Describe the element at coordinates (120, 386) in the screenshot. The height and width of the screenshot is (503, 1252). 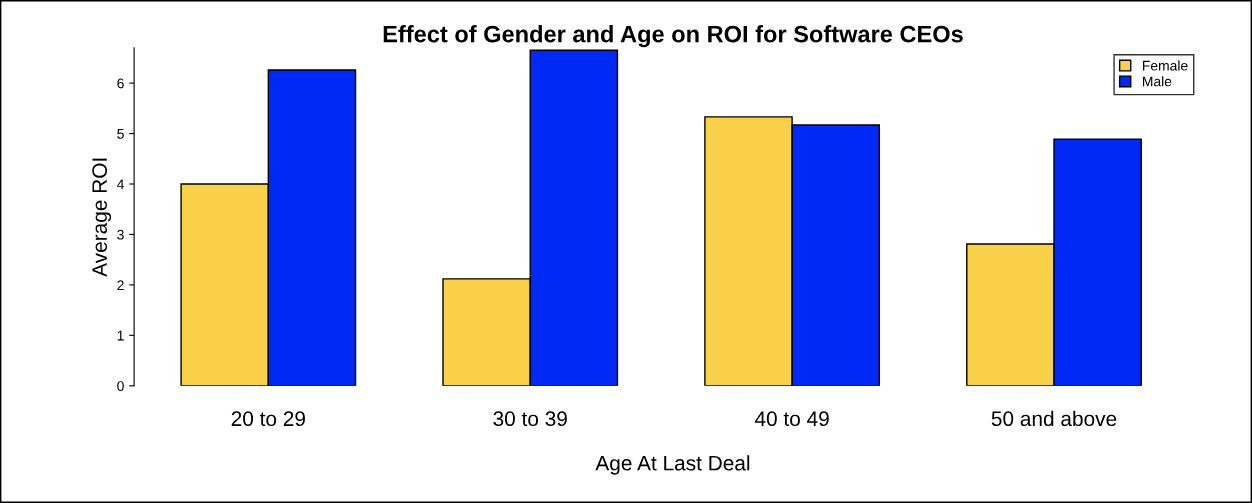
I see `y-tick-label: 0` at that location.